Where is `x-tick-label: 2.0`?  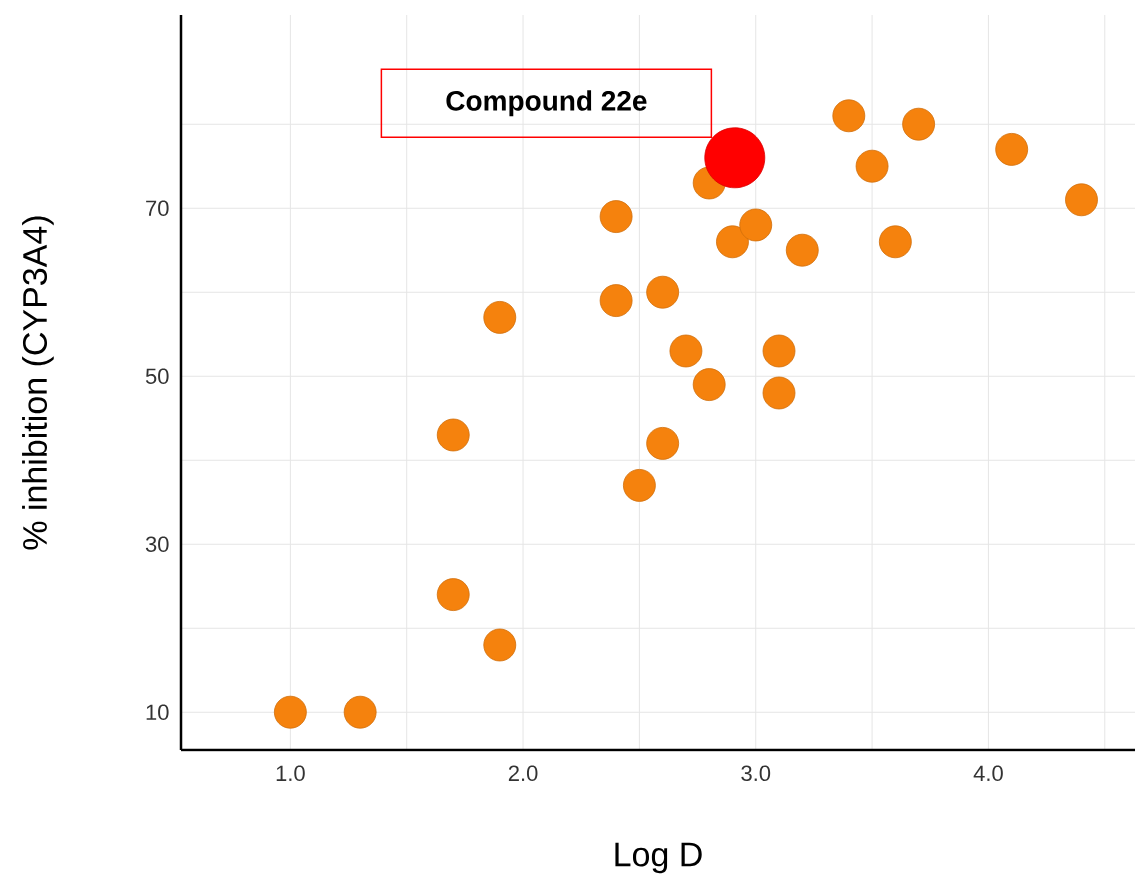
x-tick-label: 2.0 is located at coordinates (523, 773).